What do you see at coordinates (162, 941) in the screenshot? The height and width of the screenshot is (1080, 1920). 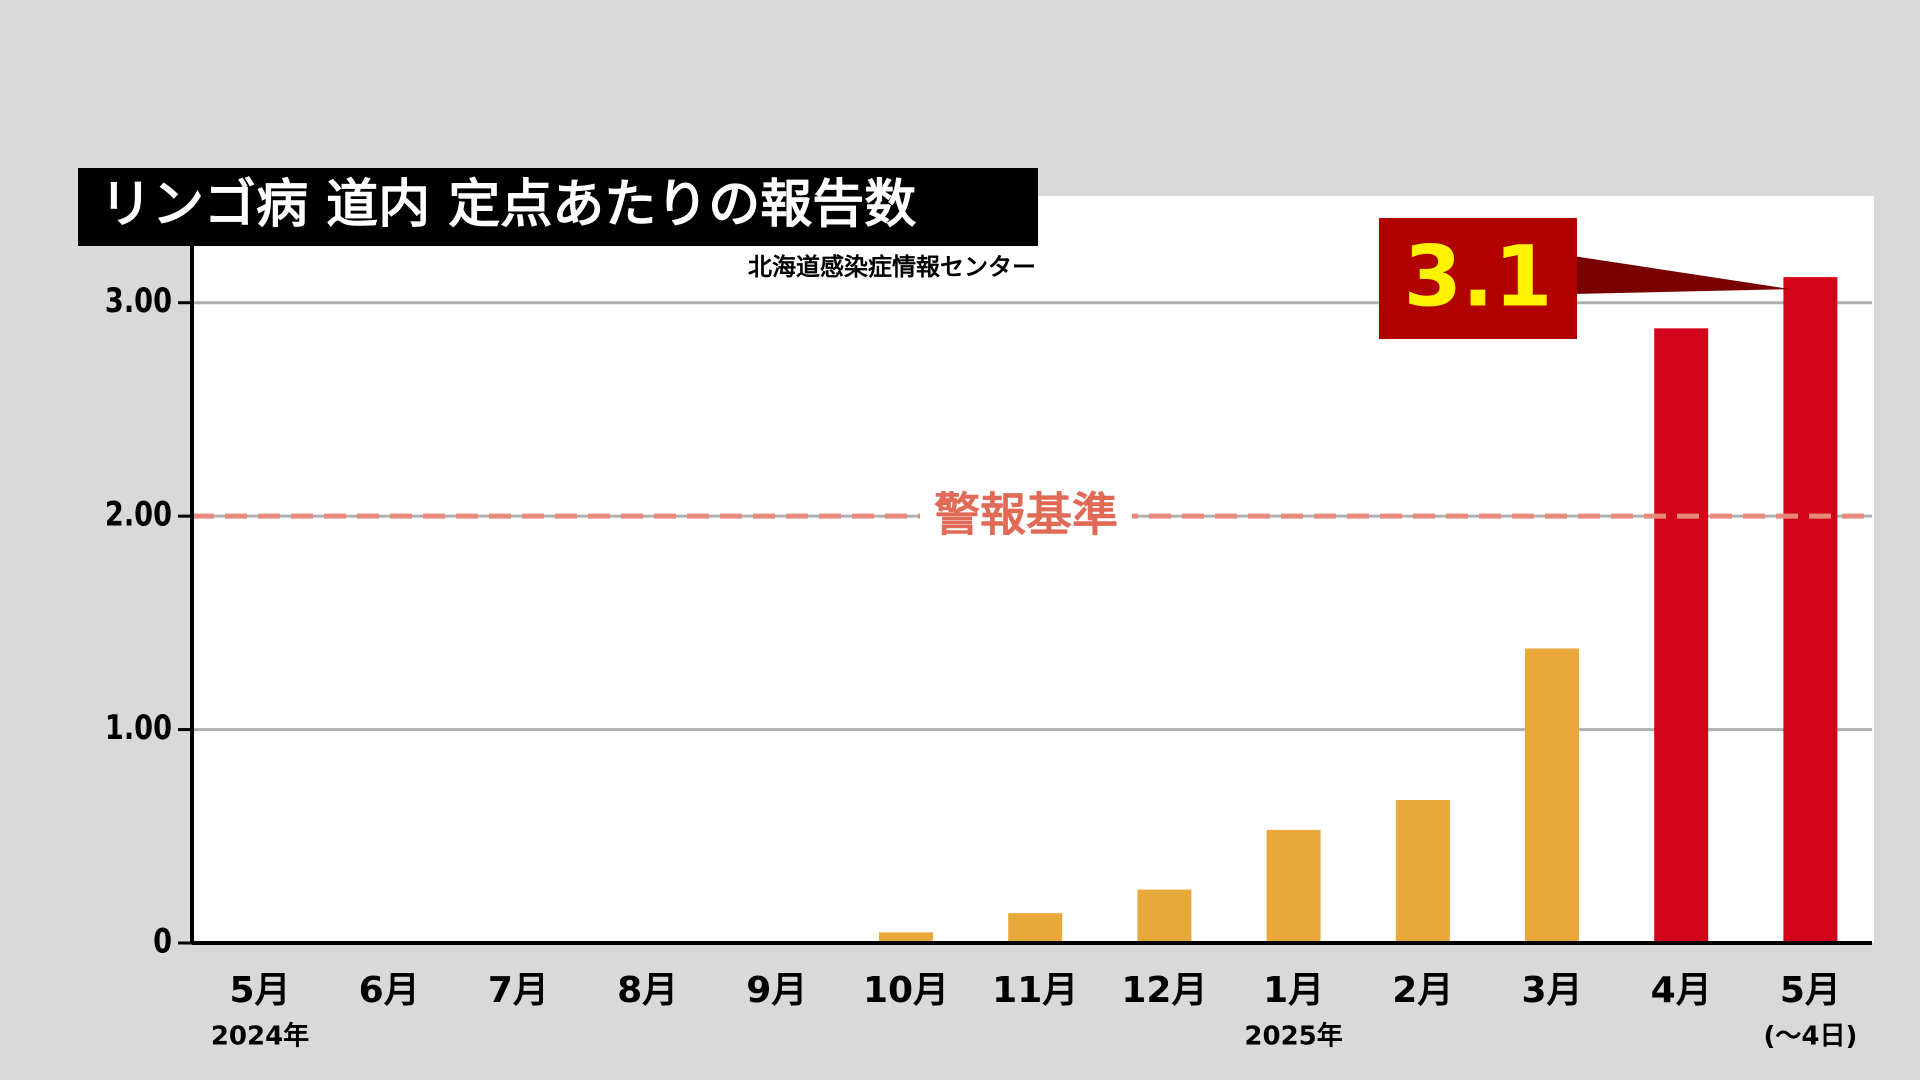 I see `y-tick-label: 0` at bounding box center [162, 941].